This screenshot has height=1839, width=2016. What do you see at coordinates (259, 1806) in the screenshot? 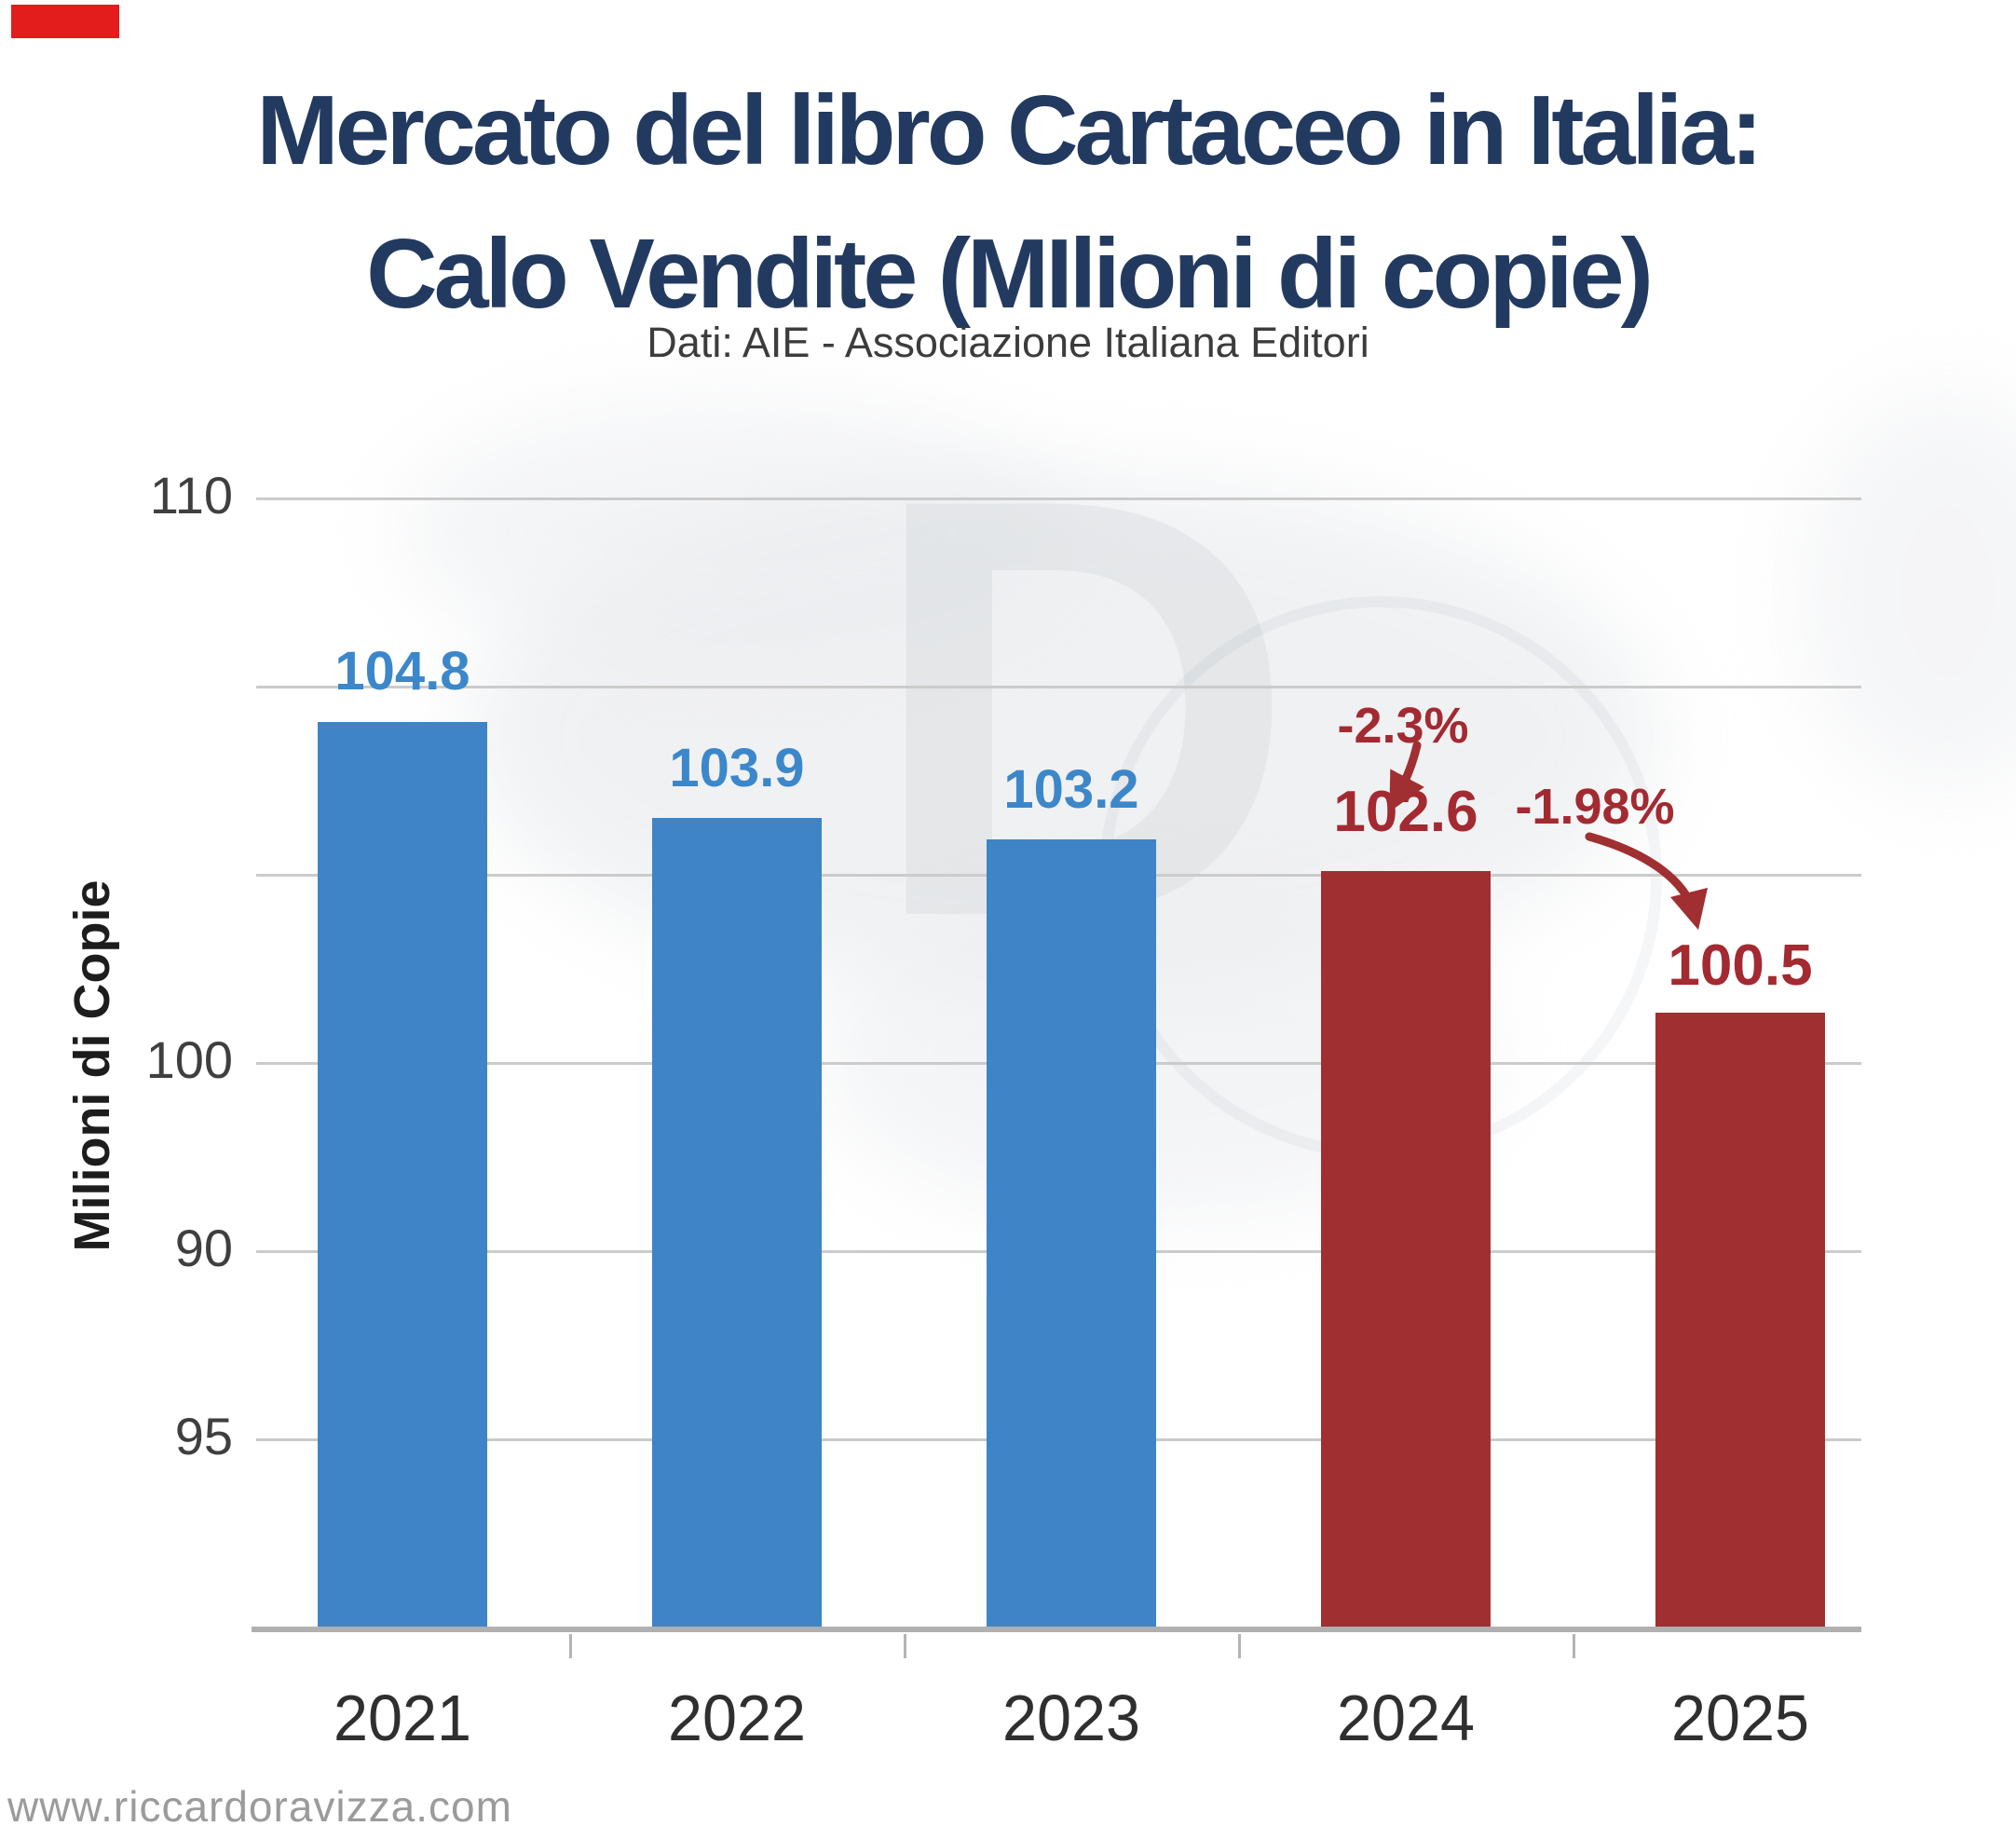
I see `site-watermark: www.riccardoravizza.com` at bounding box center [259, 1806].